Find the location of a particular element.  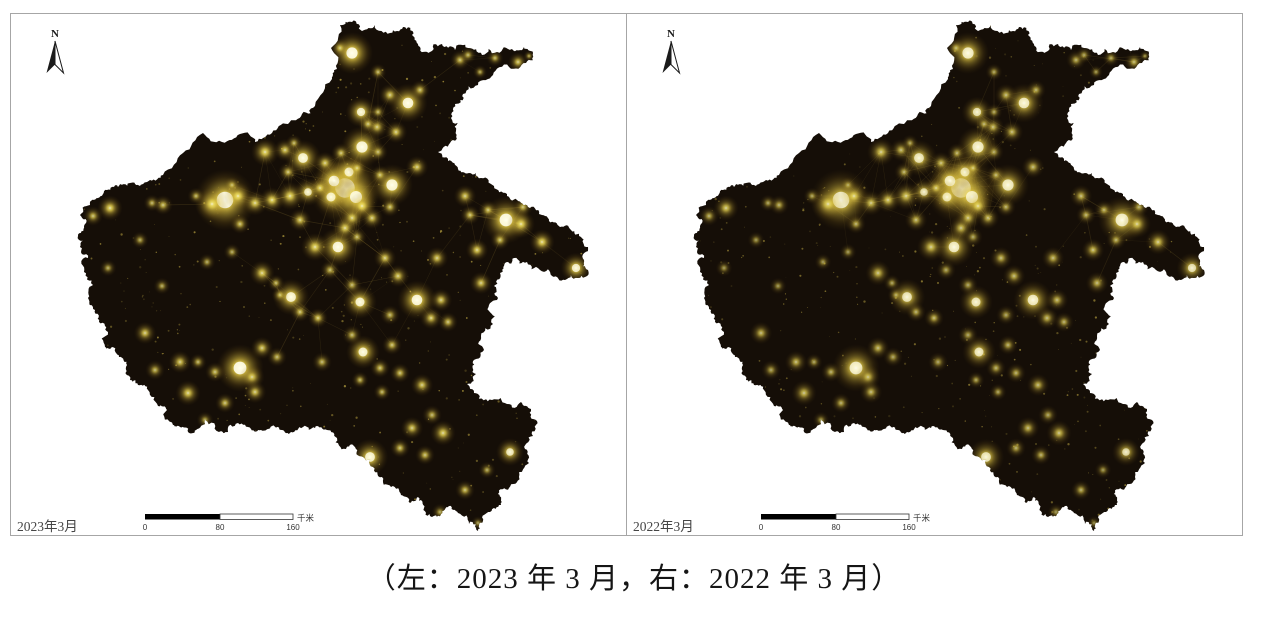

date-label: 2023年3月 is located at coordinates (47, 526).